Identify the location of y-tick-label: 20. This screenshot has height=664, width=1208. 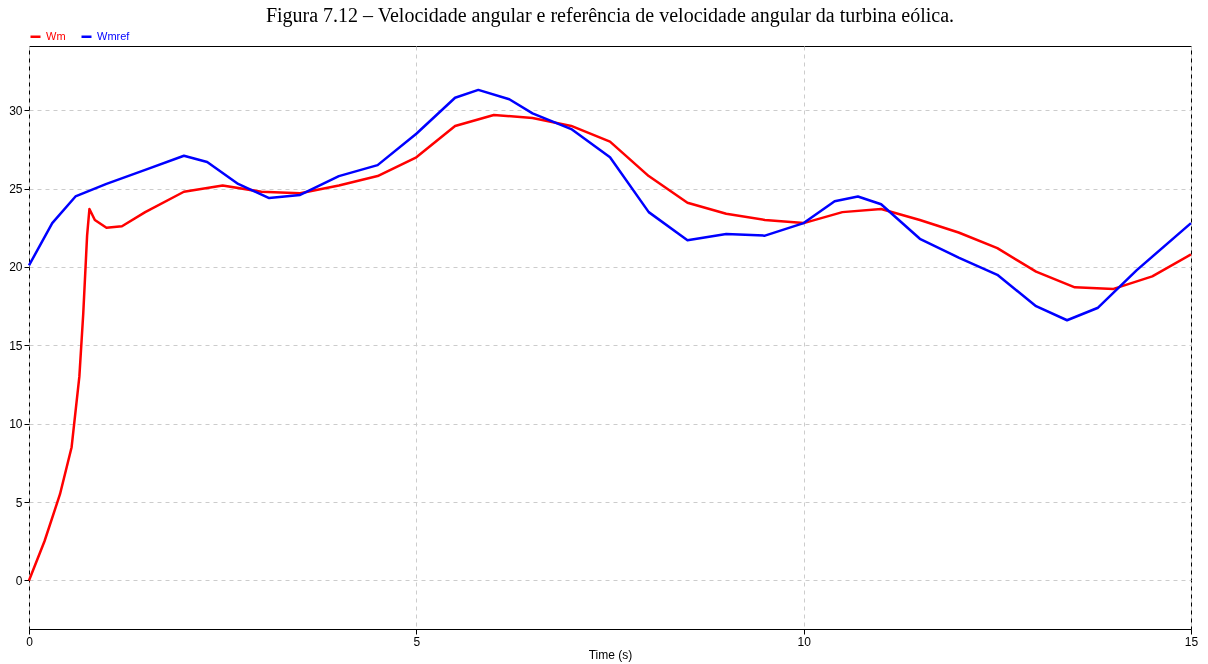
(16, 267).